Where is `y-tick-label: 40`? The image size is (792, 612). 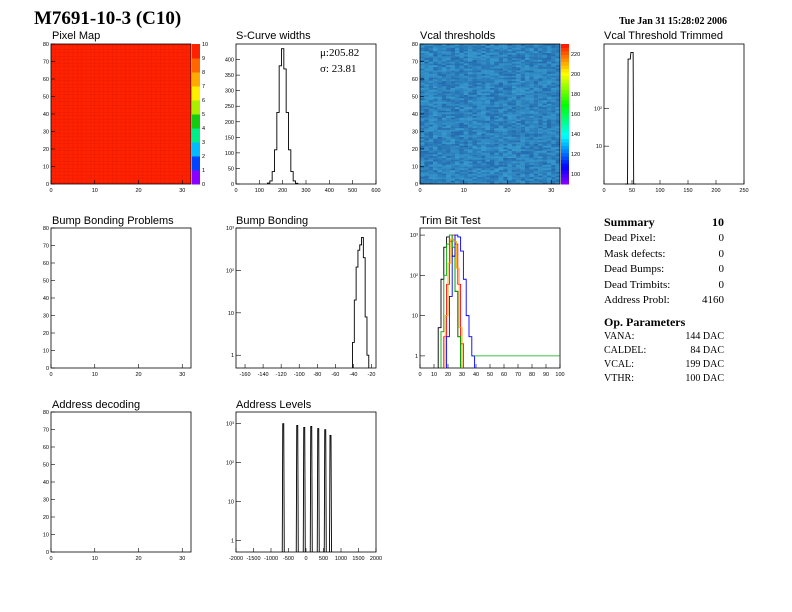 y-tick-label: 40 is located at coordinates (46, 299).